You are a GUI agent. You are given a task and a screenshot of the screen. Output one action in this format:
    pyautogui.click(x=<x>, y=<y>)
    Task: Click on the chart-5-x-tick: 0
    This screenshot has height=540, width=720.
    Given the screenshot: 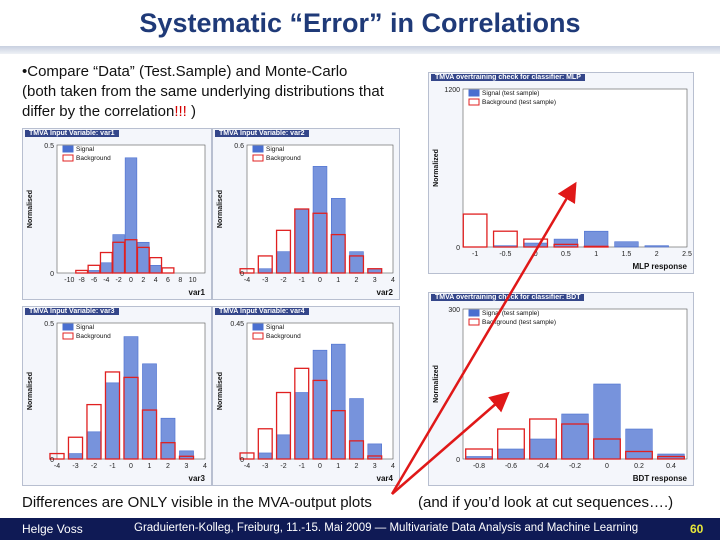 What is the action you would take?
    pyautogui.click(x=607, y=466)
    